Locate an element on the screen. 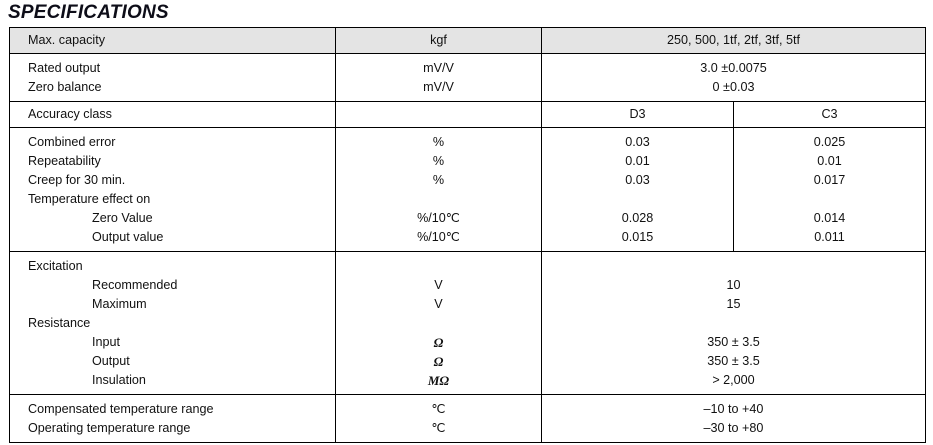 This screenshot has height=445, width=933. value-maximum: 15 is located at coordinates (733, 304).